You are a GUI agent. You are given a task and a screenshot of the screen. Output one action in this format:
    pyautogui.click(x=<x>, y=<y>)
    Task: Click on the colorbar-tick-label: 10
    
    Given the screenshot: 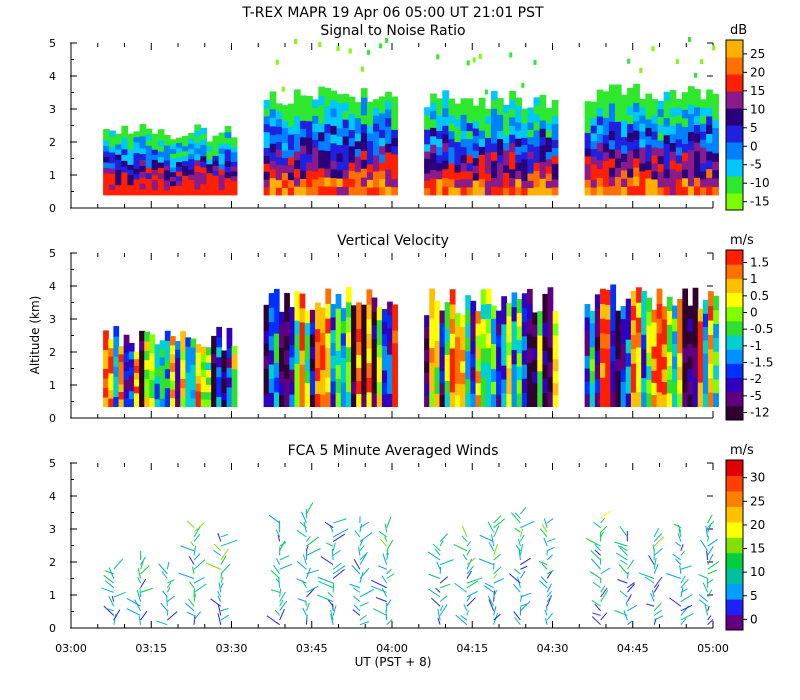 What is the action you would take?
    pyautogui.click(x=757, y=572)
    